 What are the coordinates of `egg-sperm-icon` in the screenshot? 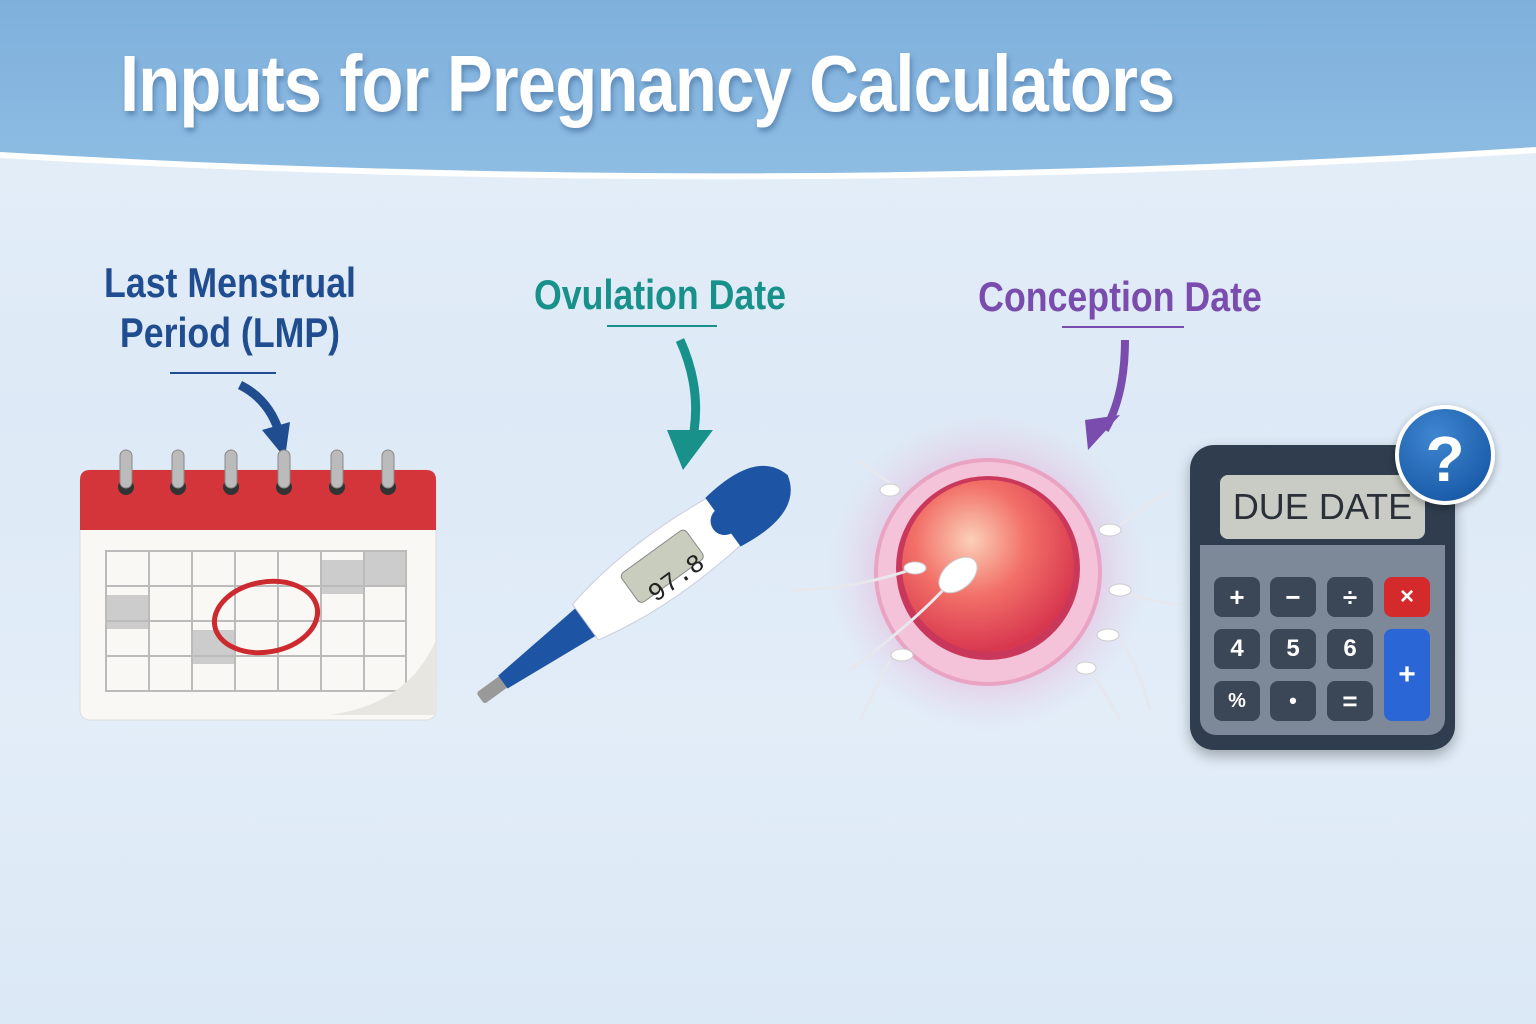 It's located at (985, 572).